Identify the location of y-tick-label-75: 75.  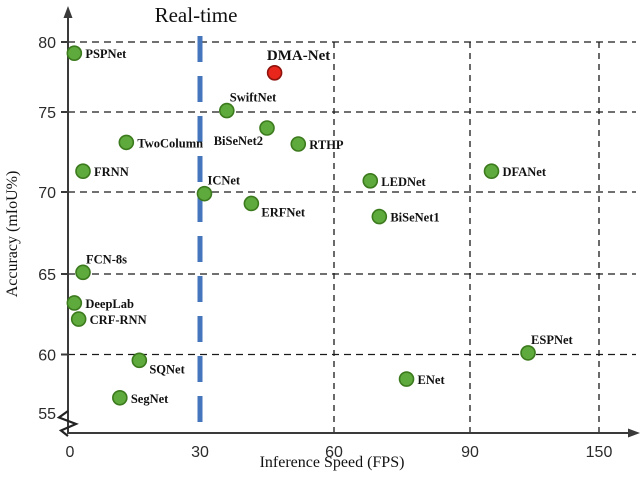
(47, 113).